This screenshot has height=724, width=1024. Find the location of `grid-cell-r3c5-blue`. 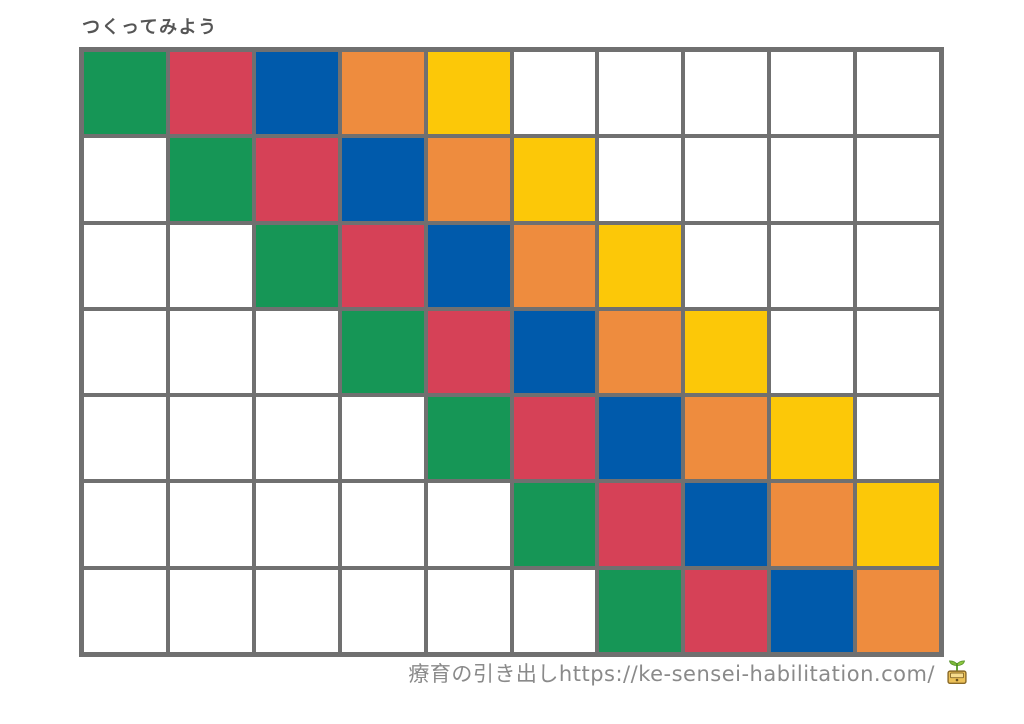

grid-cell-r3c5-blue is located at coordinates (468, 265).